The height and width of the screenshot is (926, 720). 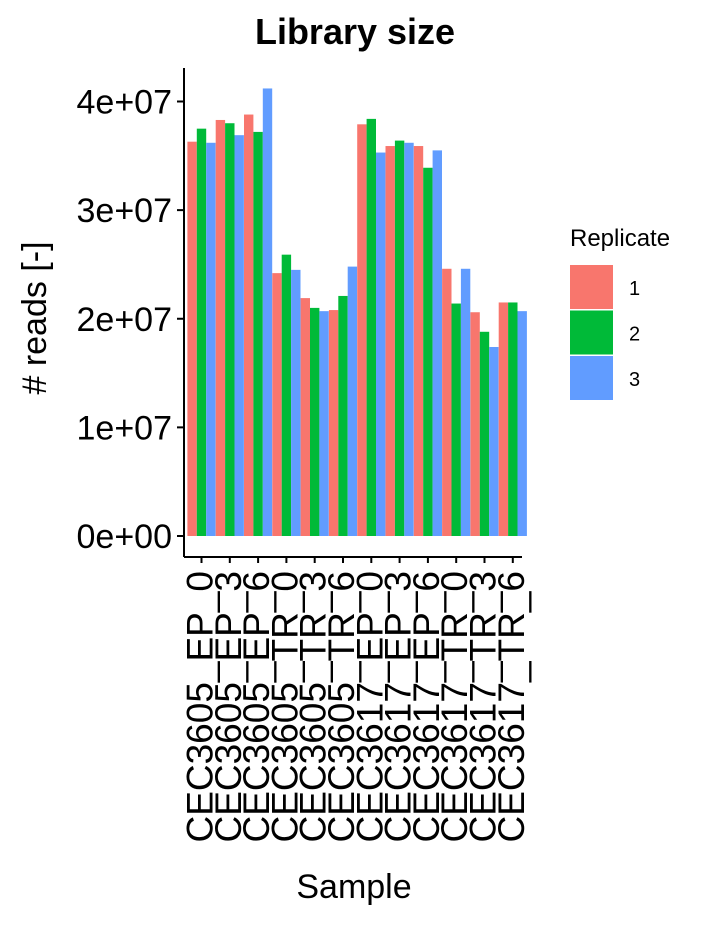 What do you see at coordinates (454, 706) in the screenshot?
I see `x-tick-label: CEC3617_TR_0` at bounding box center [454, 706].